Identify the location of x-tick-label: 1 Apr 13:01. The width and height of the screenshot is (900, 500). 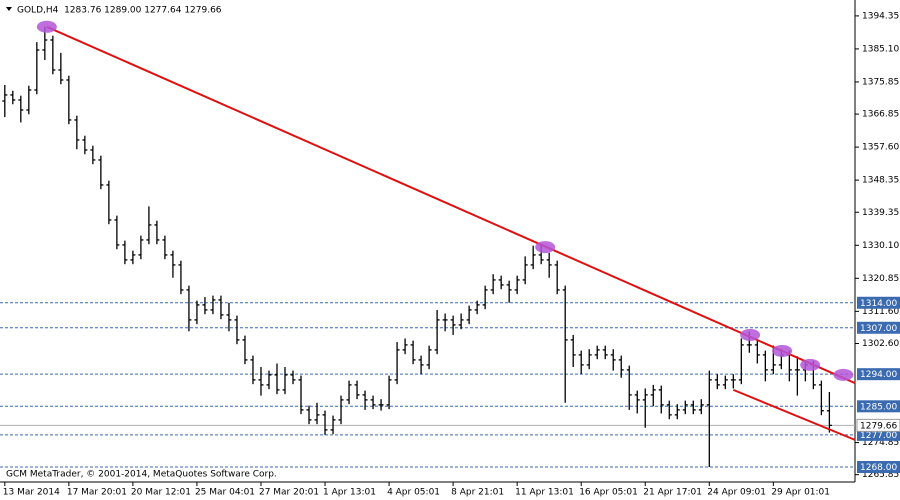
(349, 493).